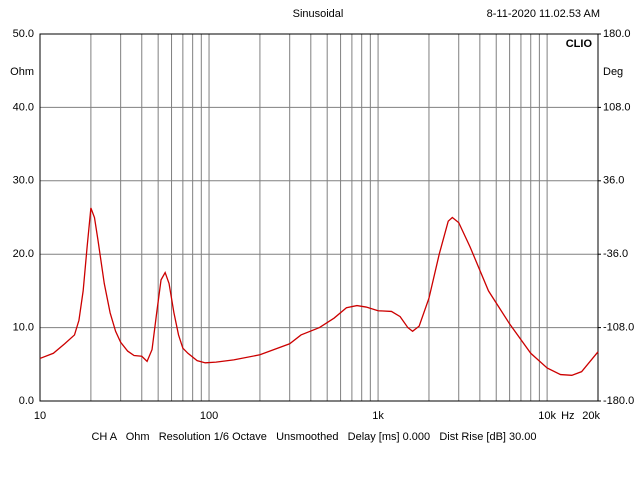 Image resolution: width=640 pixels, height=480 pixels. I want to click on y-tick-label: 10.0, so click(23, 328).